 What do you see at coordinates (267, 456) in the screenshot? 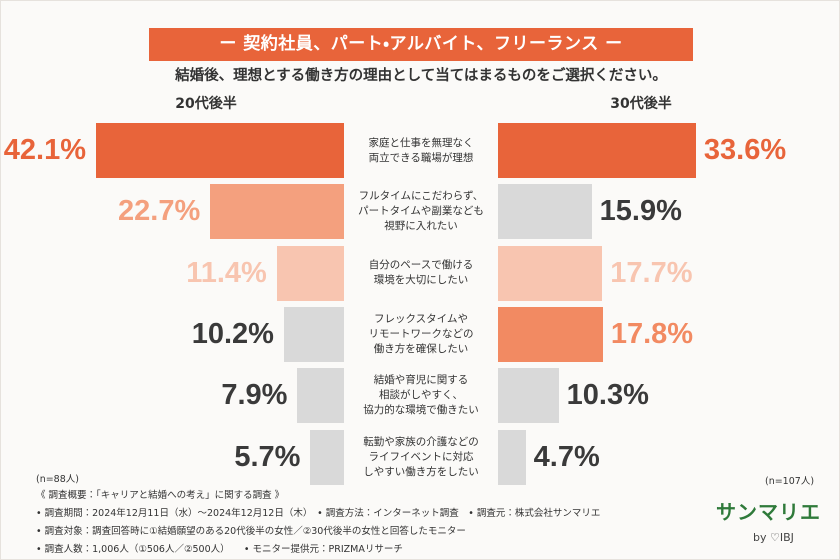
I see `value-label: 5.7%` at bounding box center [267, 456].